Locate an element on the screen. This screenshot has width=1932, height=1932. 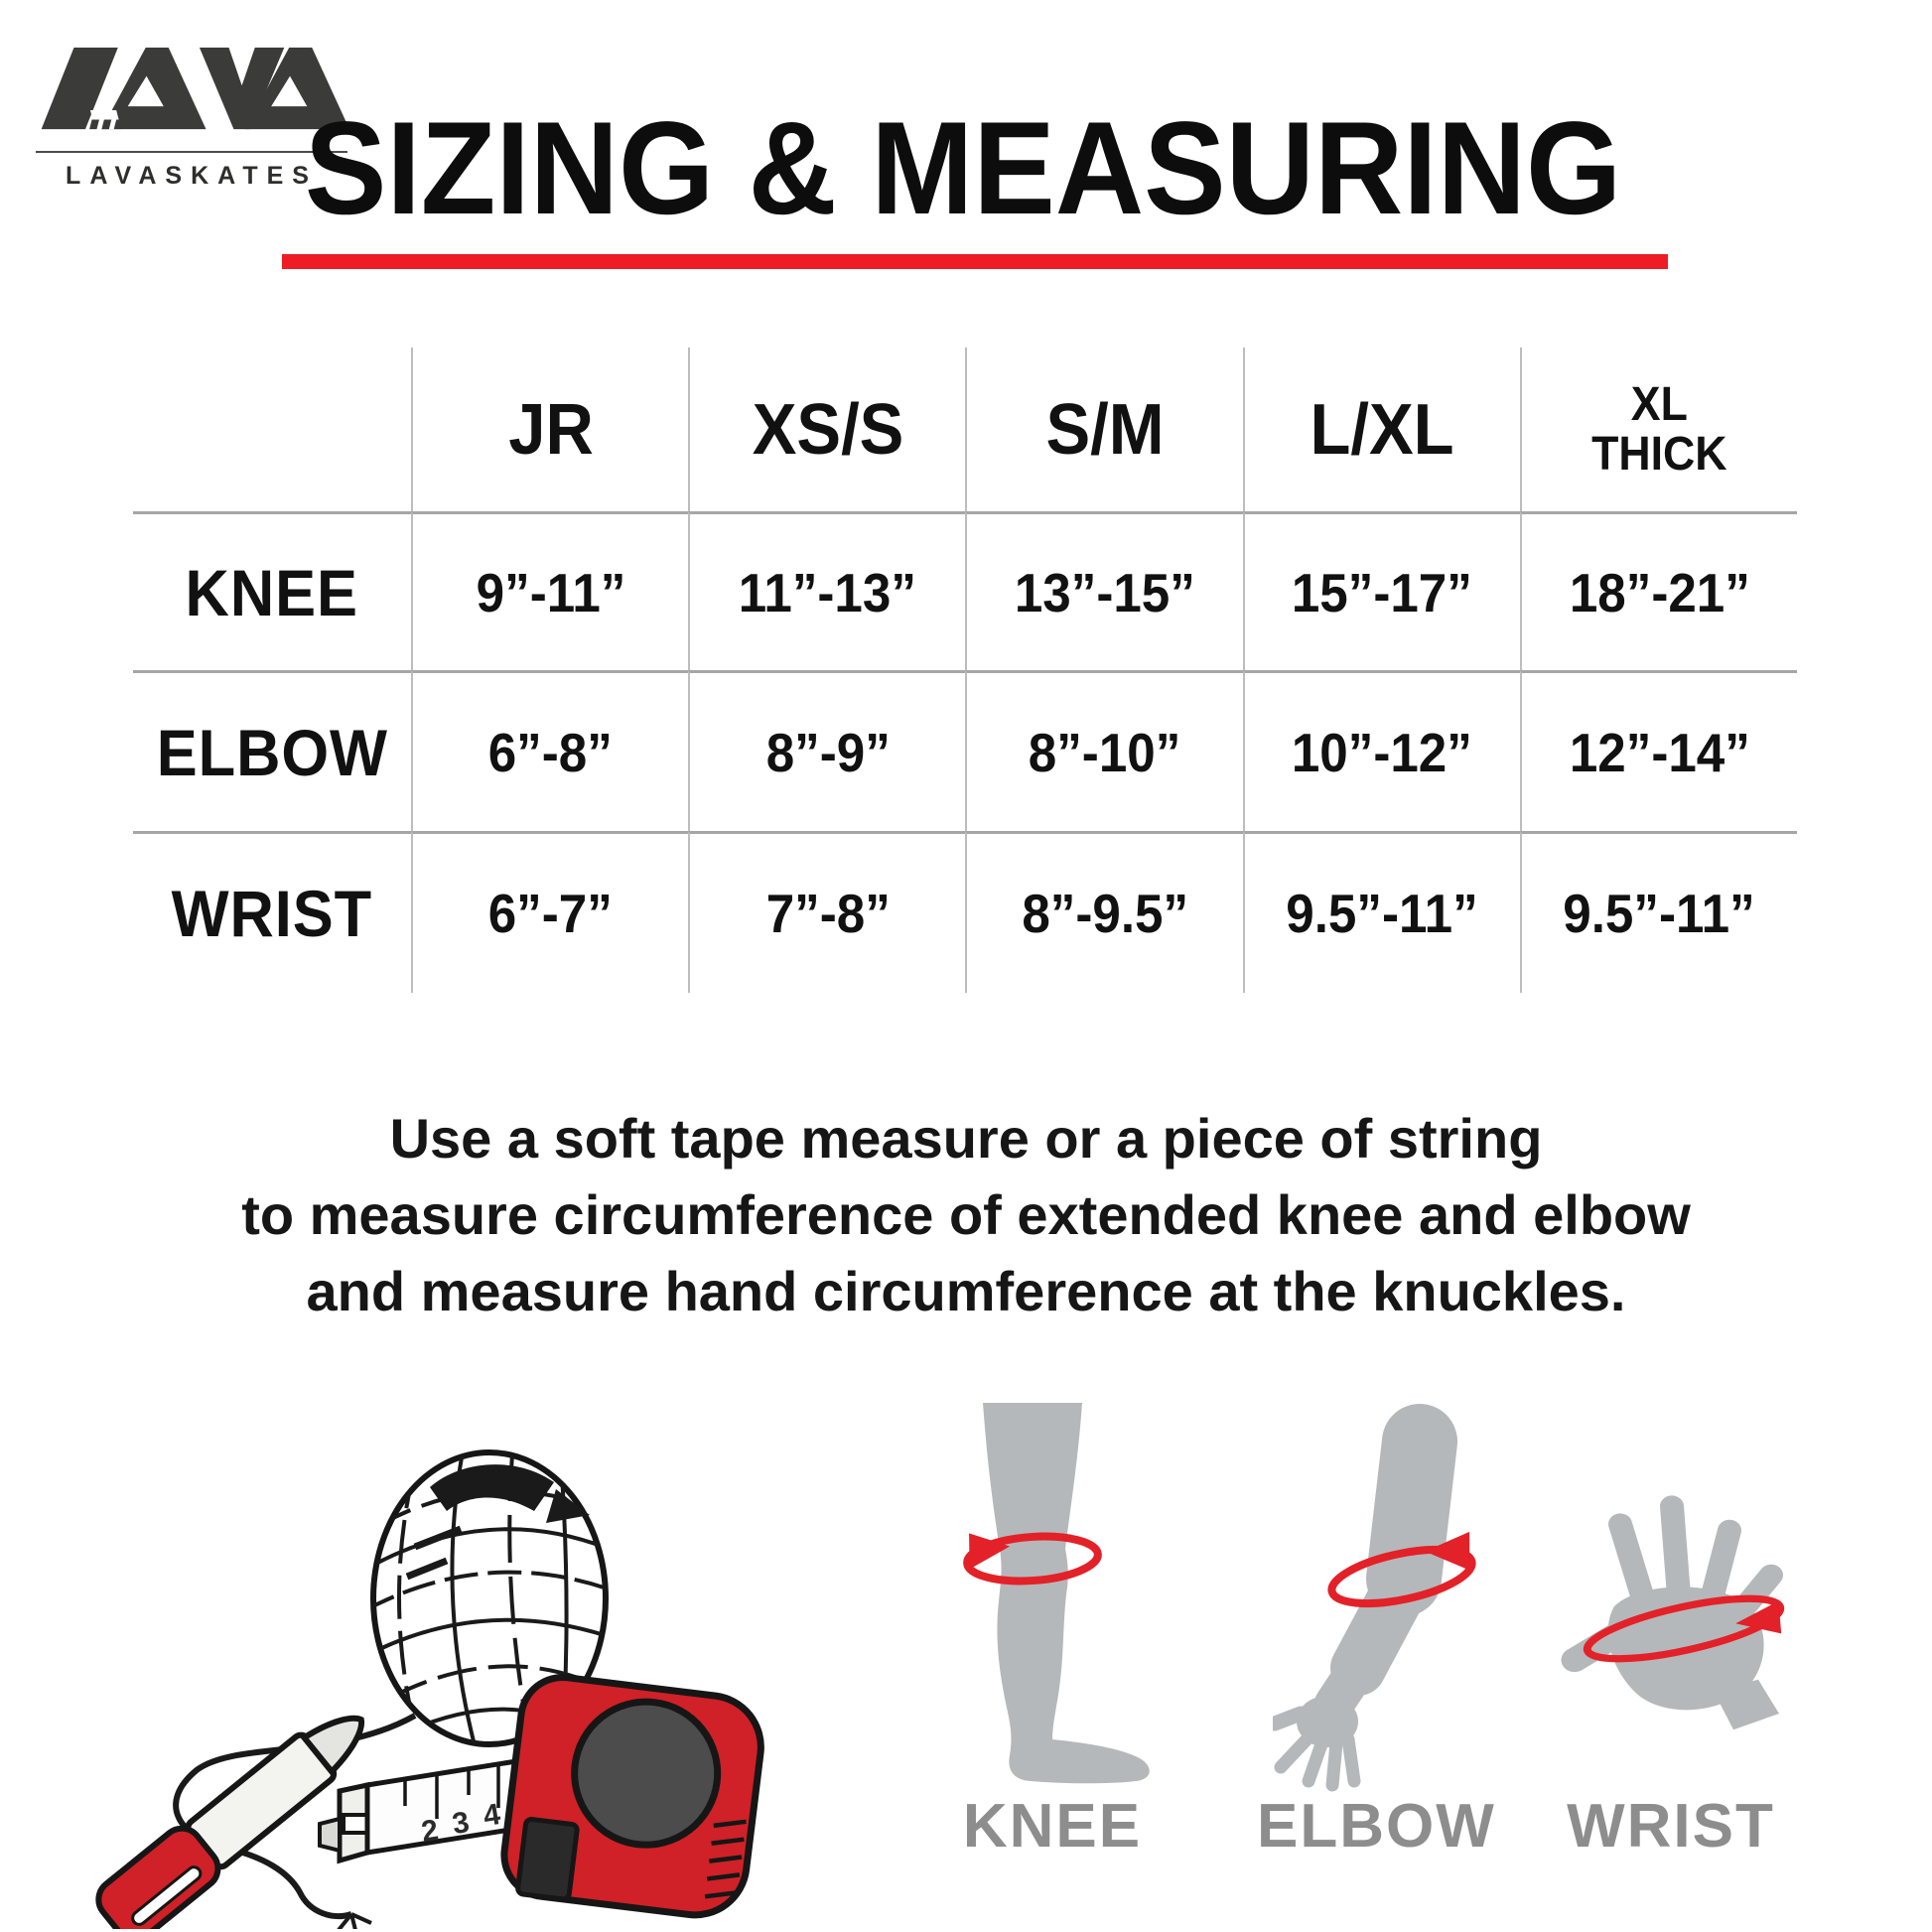
measuring-tools-illustration: 2 3 4 is located at coordinates (430, 1689).